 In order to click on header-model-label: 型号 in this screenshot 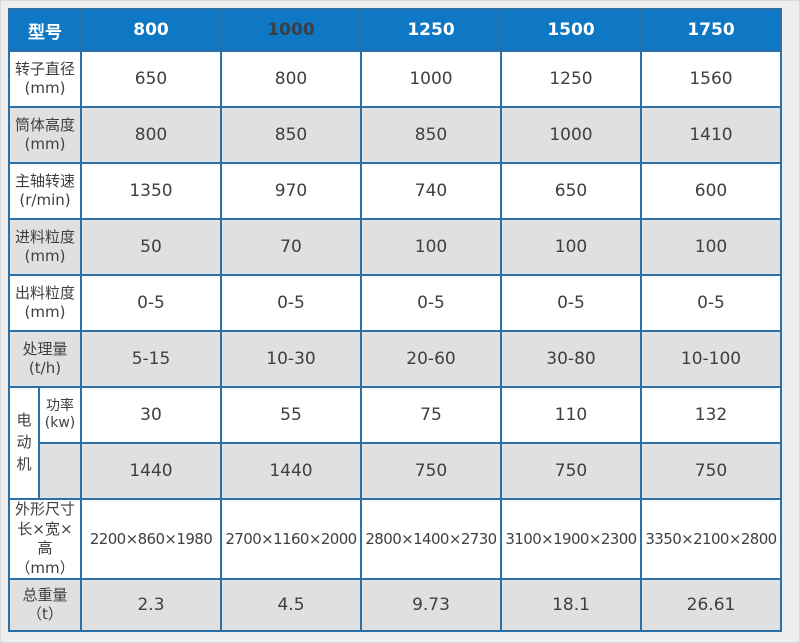, I will do `click(45, 30)`.